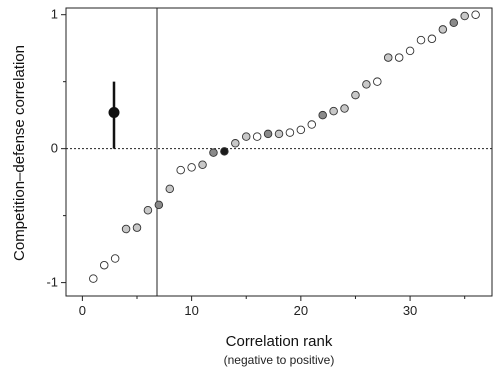  Describe the element at coordinates (54, 14) in the screenshot. I see `y-tick-label: 1` at that location.